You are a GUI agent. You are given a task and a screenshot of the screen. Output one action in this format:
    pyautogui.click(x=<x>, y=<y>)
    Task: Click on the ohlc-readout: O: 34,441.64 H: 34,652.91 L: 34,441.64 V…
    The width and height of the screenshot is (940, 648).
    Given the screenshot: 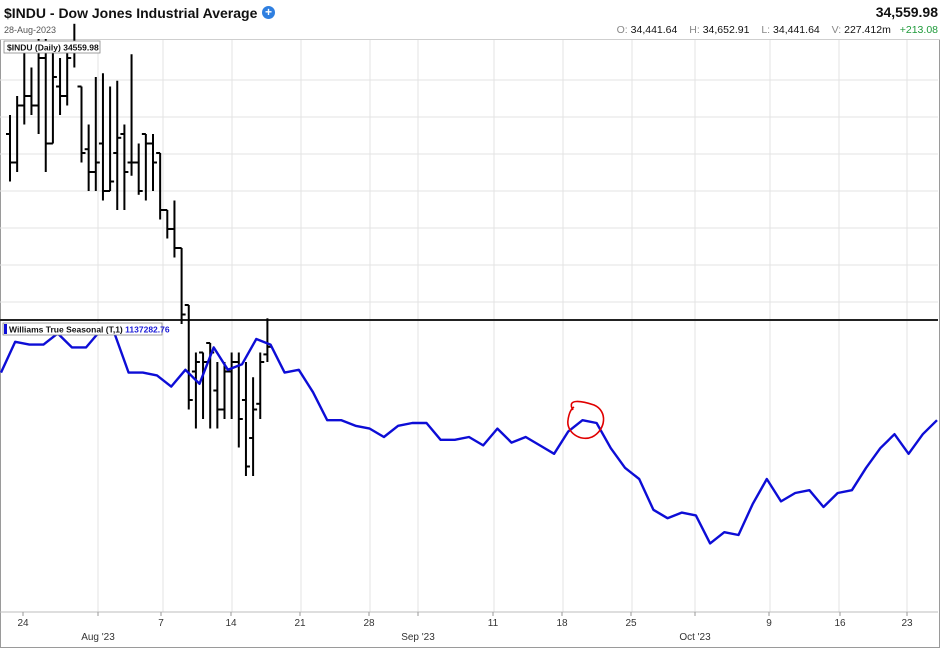 What is the action you would take?
    pyautogui.click(x=773, y=30)
    